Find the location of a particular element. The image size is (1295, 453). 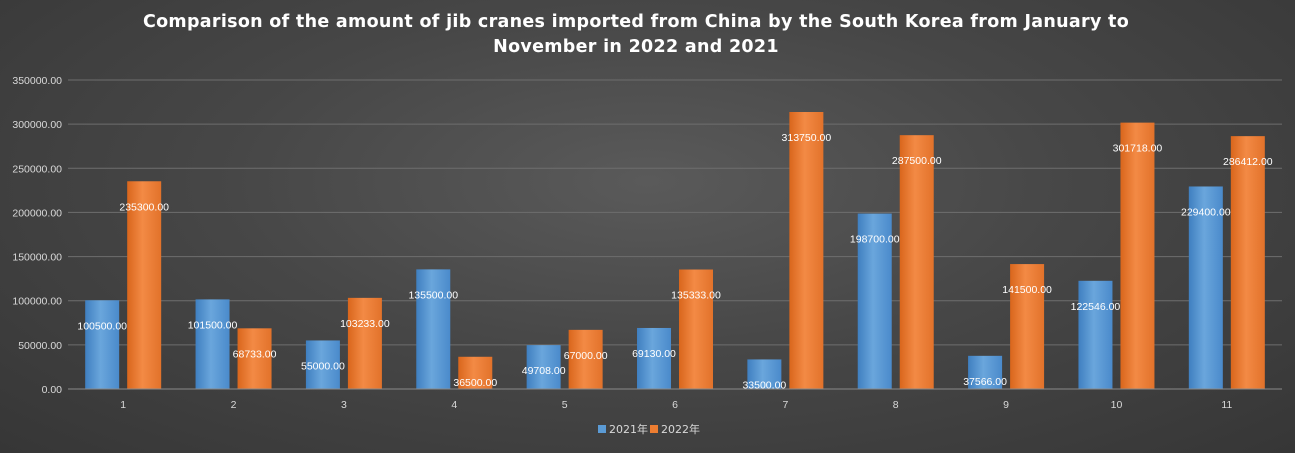

data-label: 55000.00 is located at coordinates (323, 366).